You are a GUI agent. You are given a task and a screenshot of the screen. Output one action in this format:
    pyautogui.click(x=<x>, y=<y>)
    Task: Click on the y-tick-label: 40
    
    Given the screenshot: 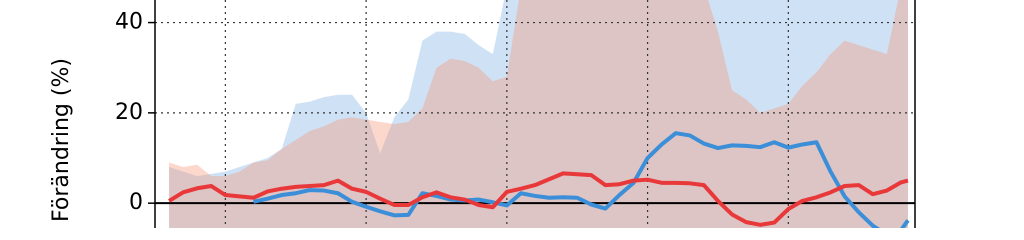 What is the action you would take?
    pyautogui.click(x=129, y=22)
    